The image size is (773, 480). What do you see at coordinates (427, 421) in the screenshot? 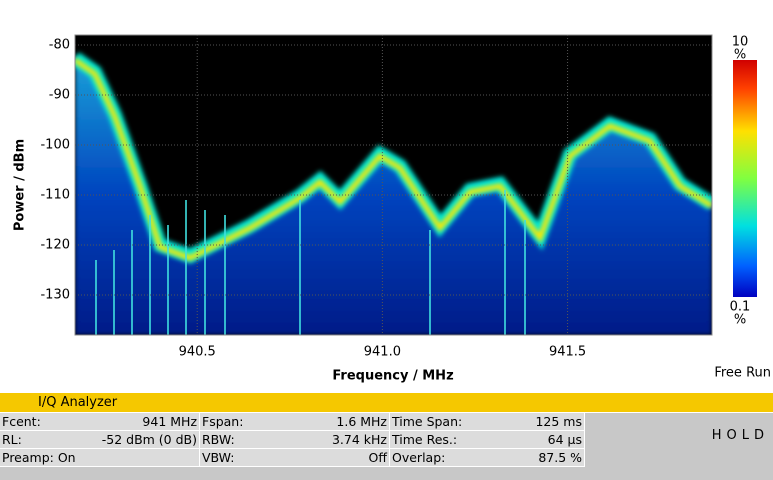
I see `status-label: Time Span:` at bounding box center [427, 421].